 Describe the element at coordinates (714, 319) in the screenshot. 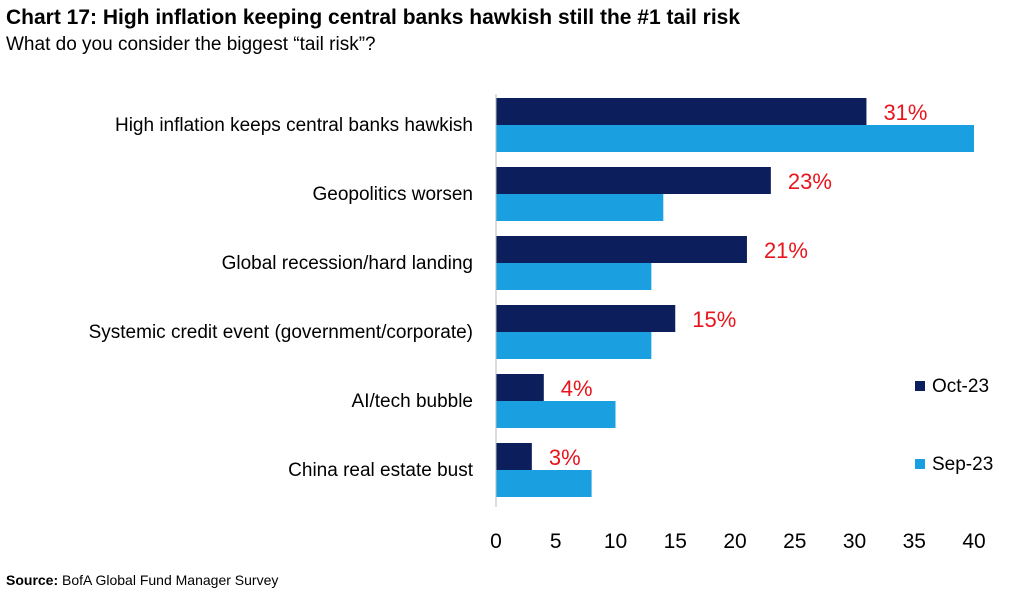

I see `data-label: 15%` at that location.